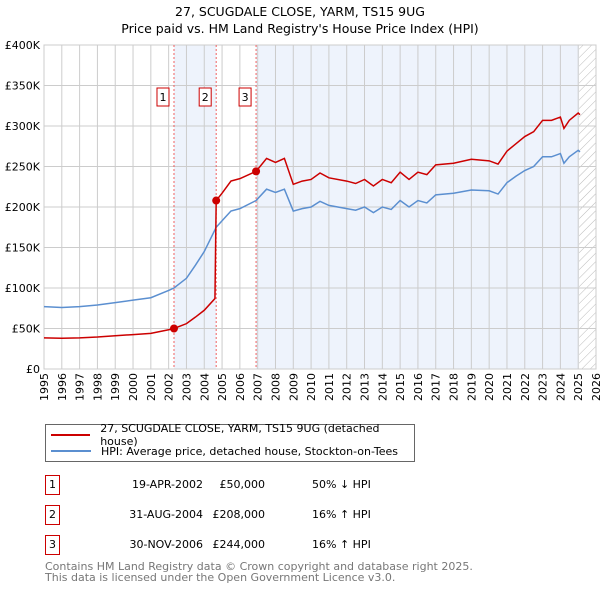 This screenshot has width=600, height=590. I want to click on x-tick-label: 2014, so click(382, 387).